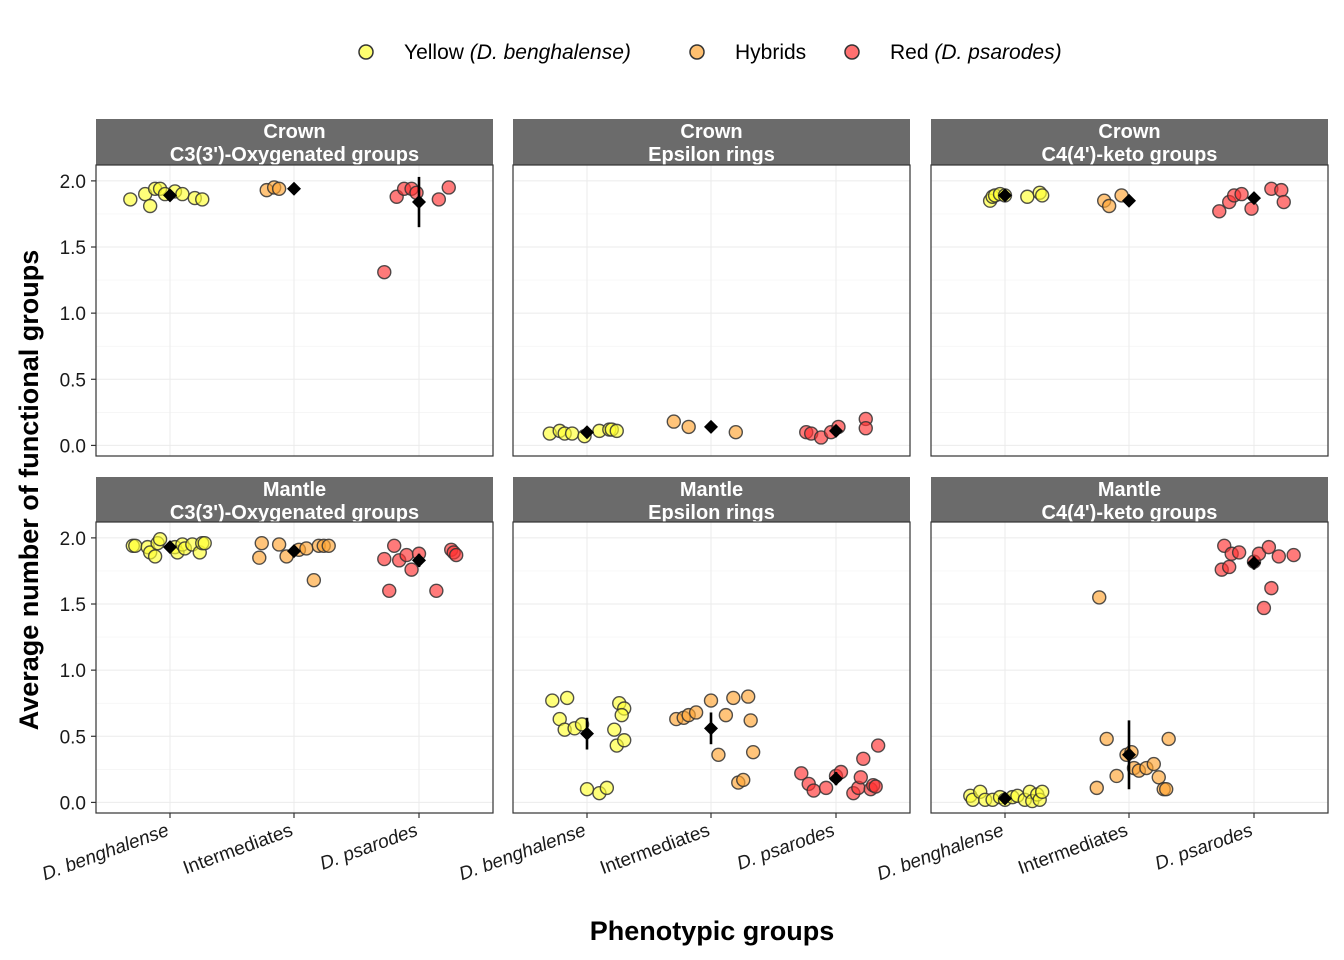 The image size is (1344, 960). What do you see at coordinates (73, 314) in the screenshot?
I see `y-tick-label: 1.0` at bounding box center [73, 314].